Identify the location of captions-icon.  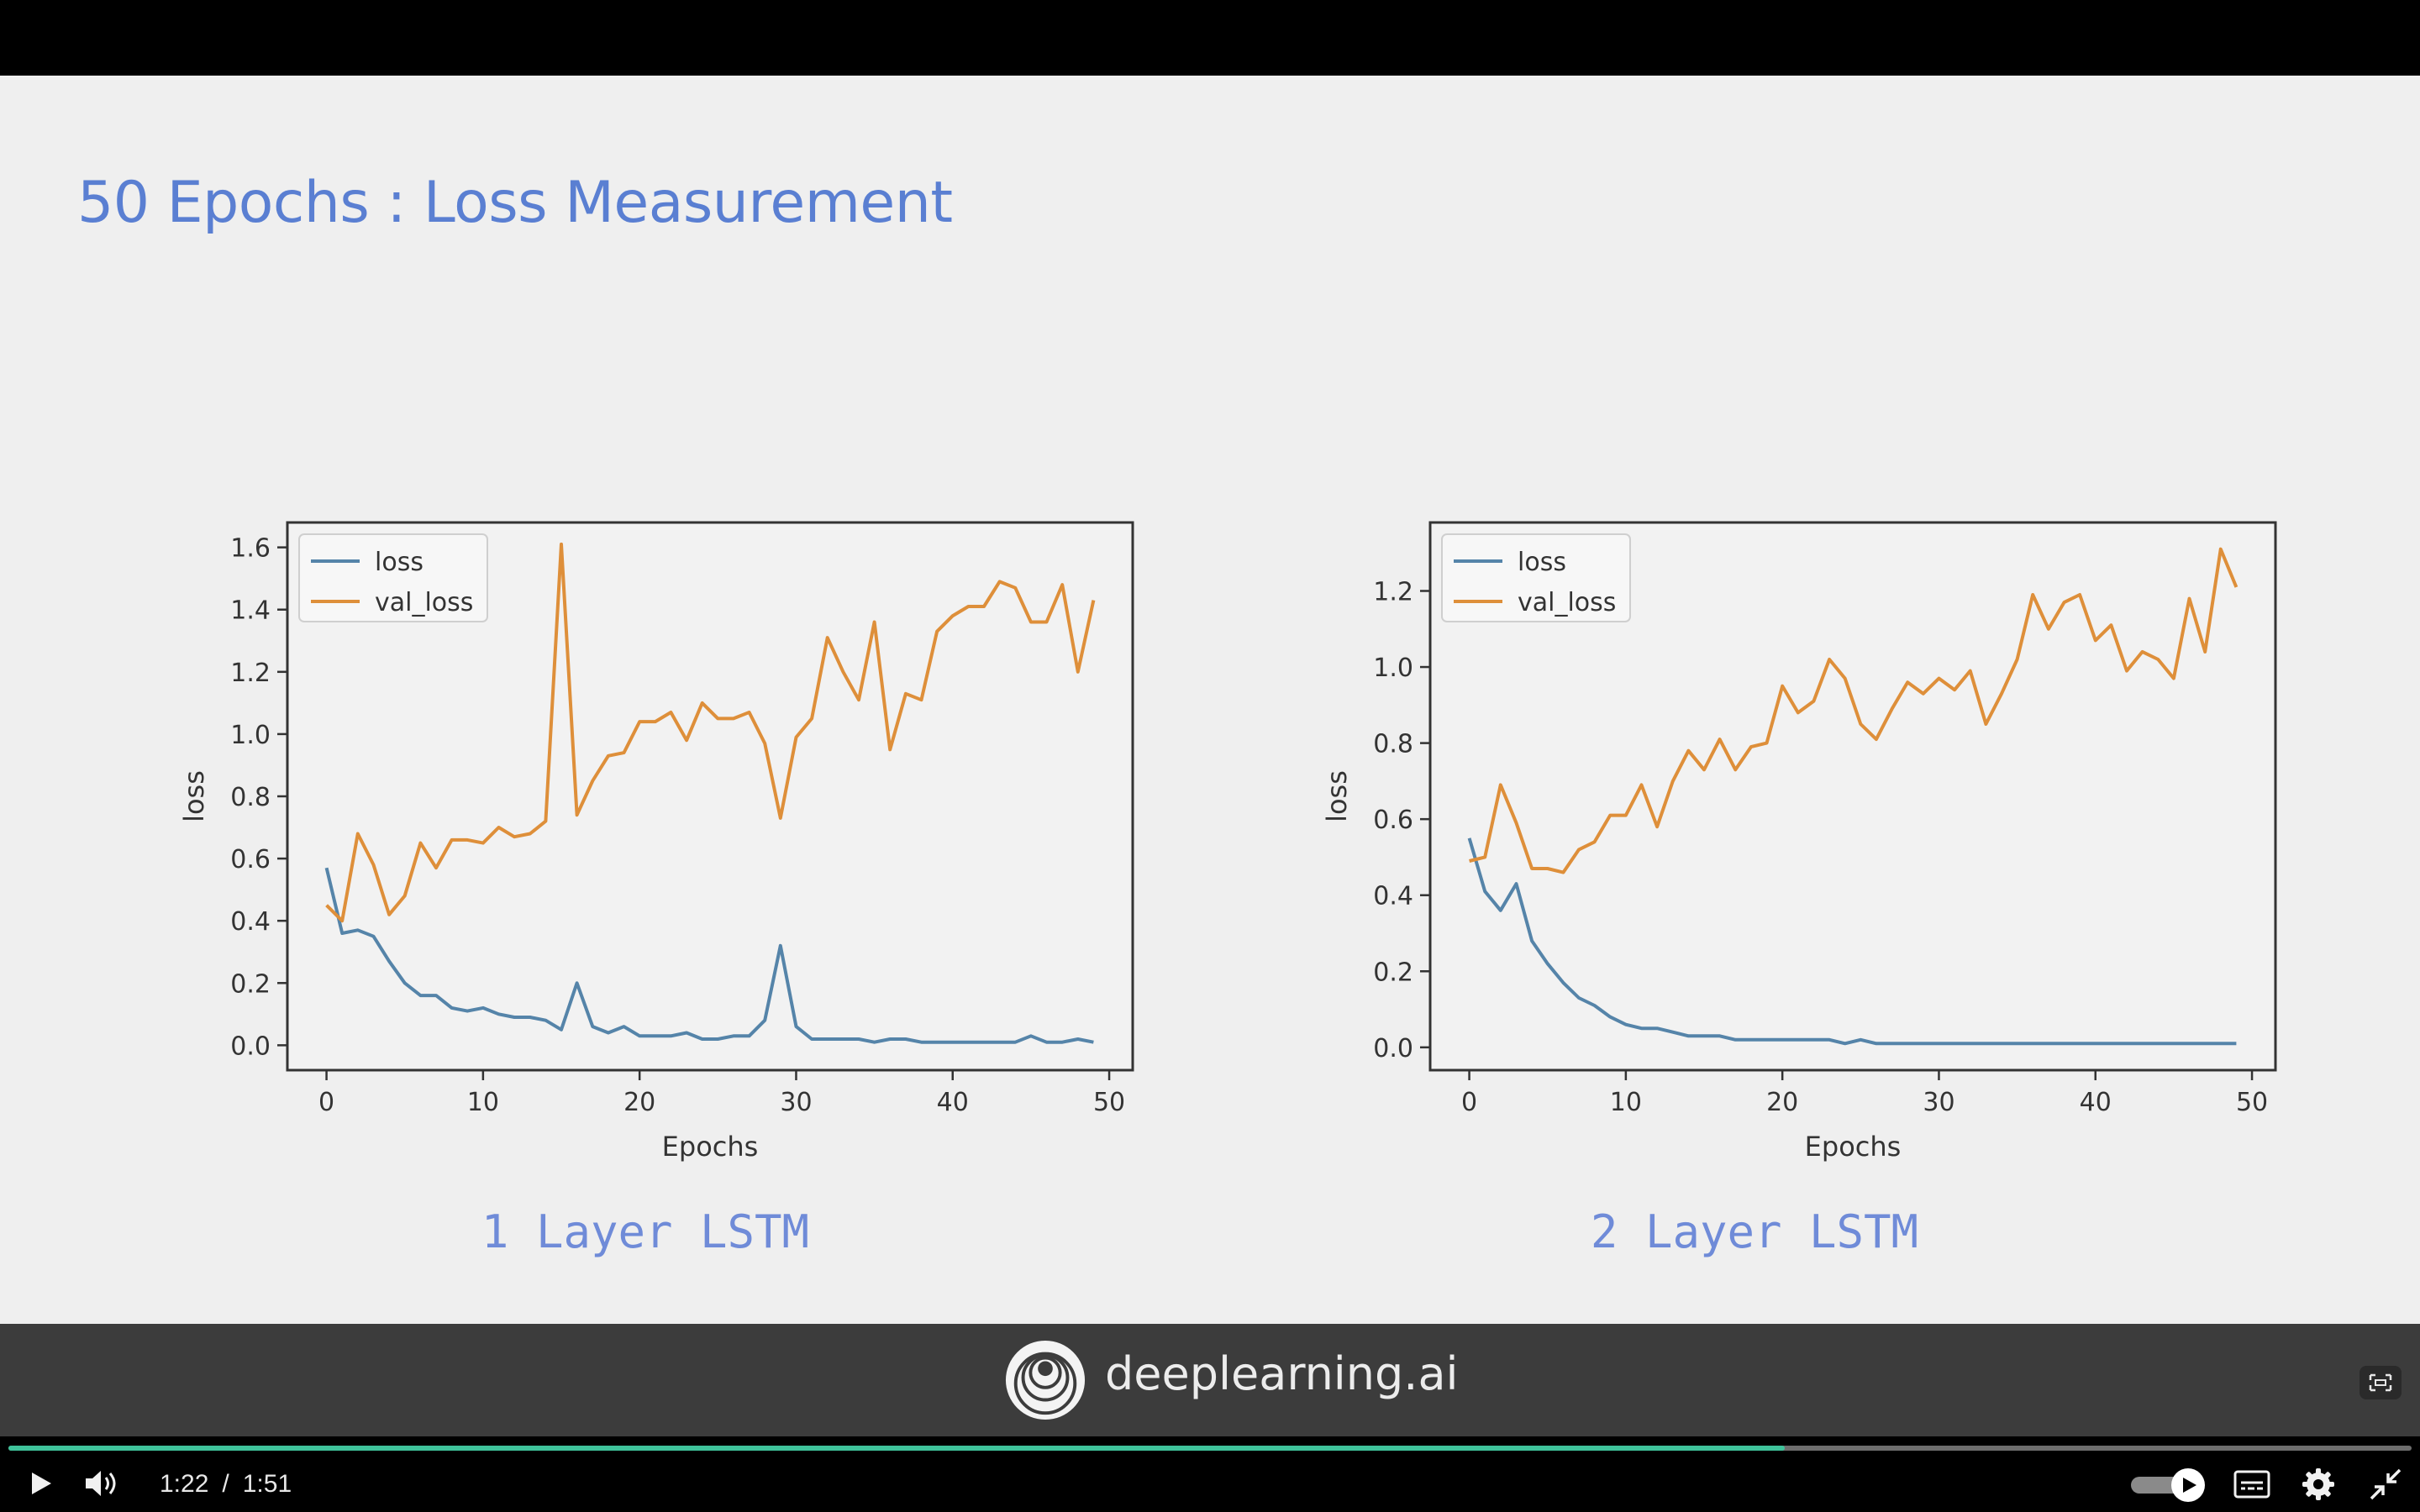
(2251, 1484).